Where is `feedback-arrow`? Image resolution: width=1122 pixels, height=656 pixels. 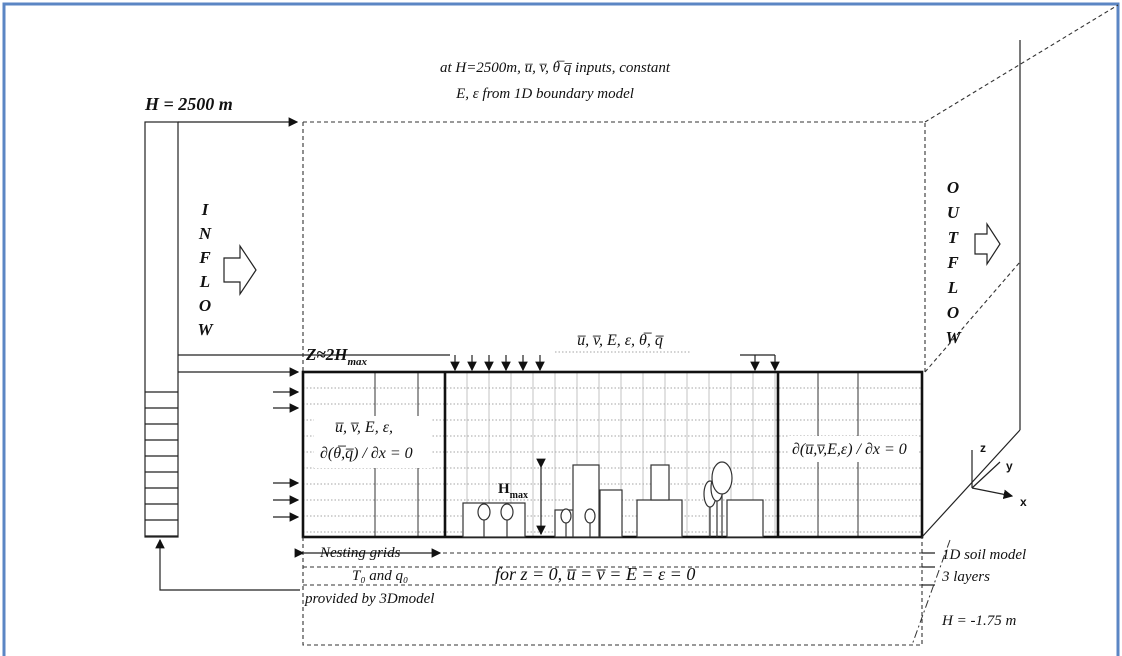 feedback-arrow is located at coordinates (227, 564).